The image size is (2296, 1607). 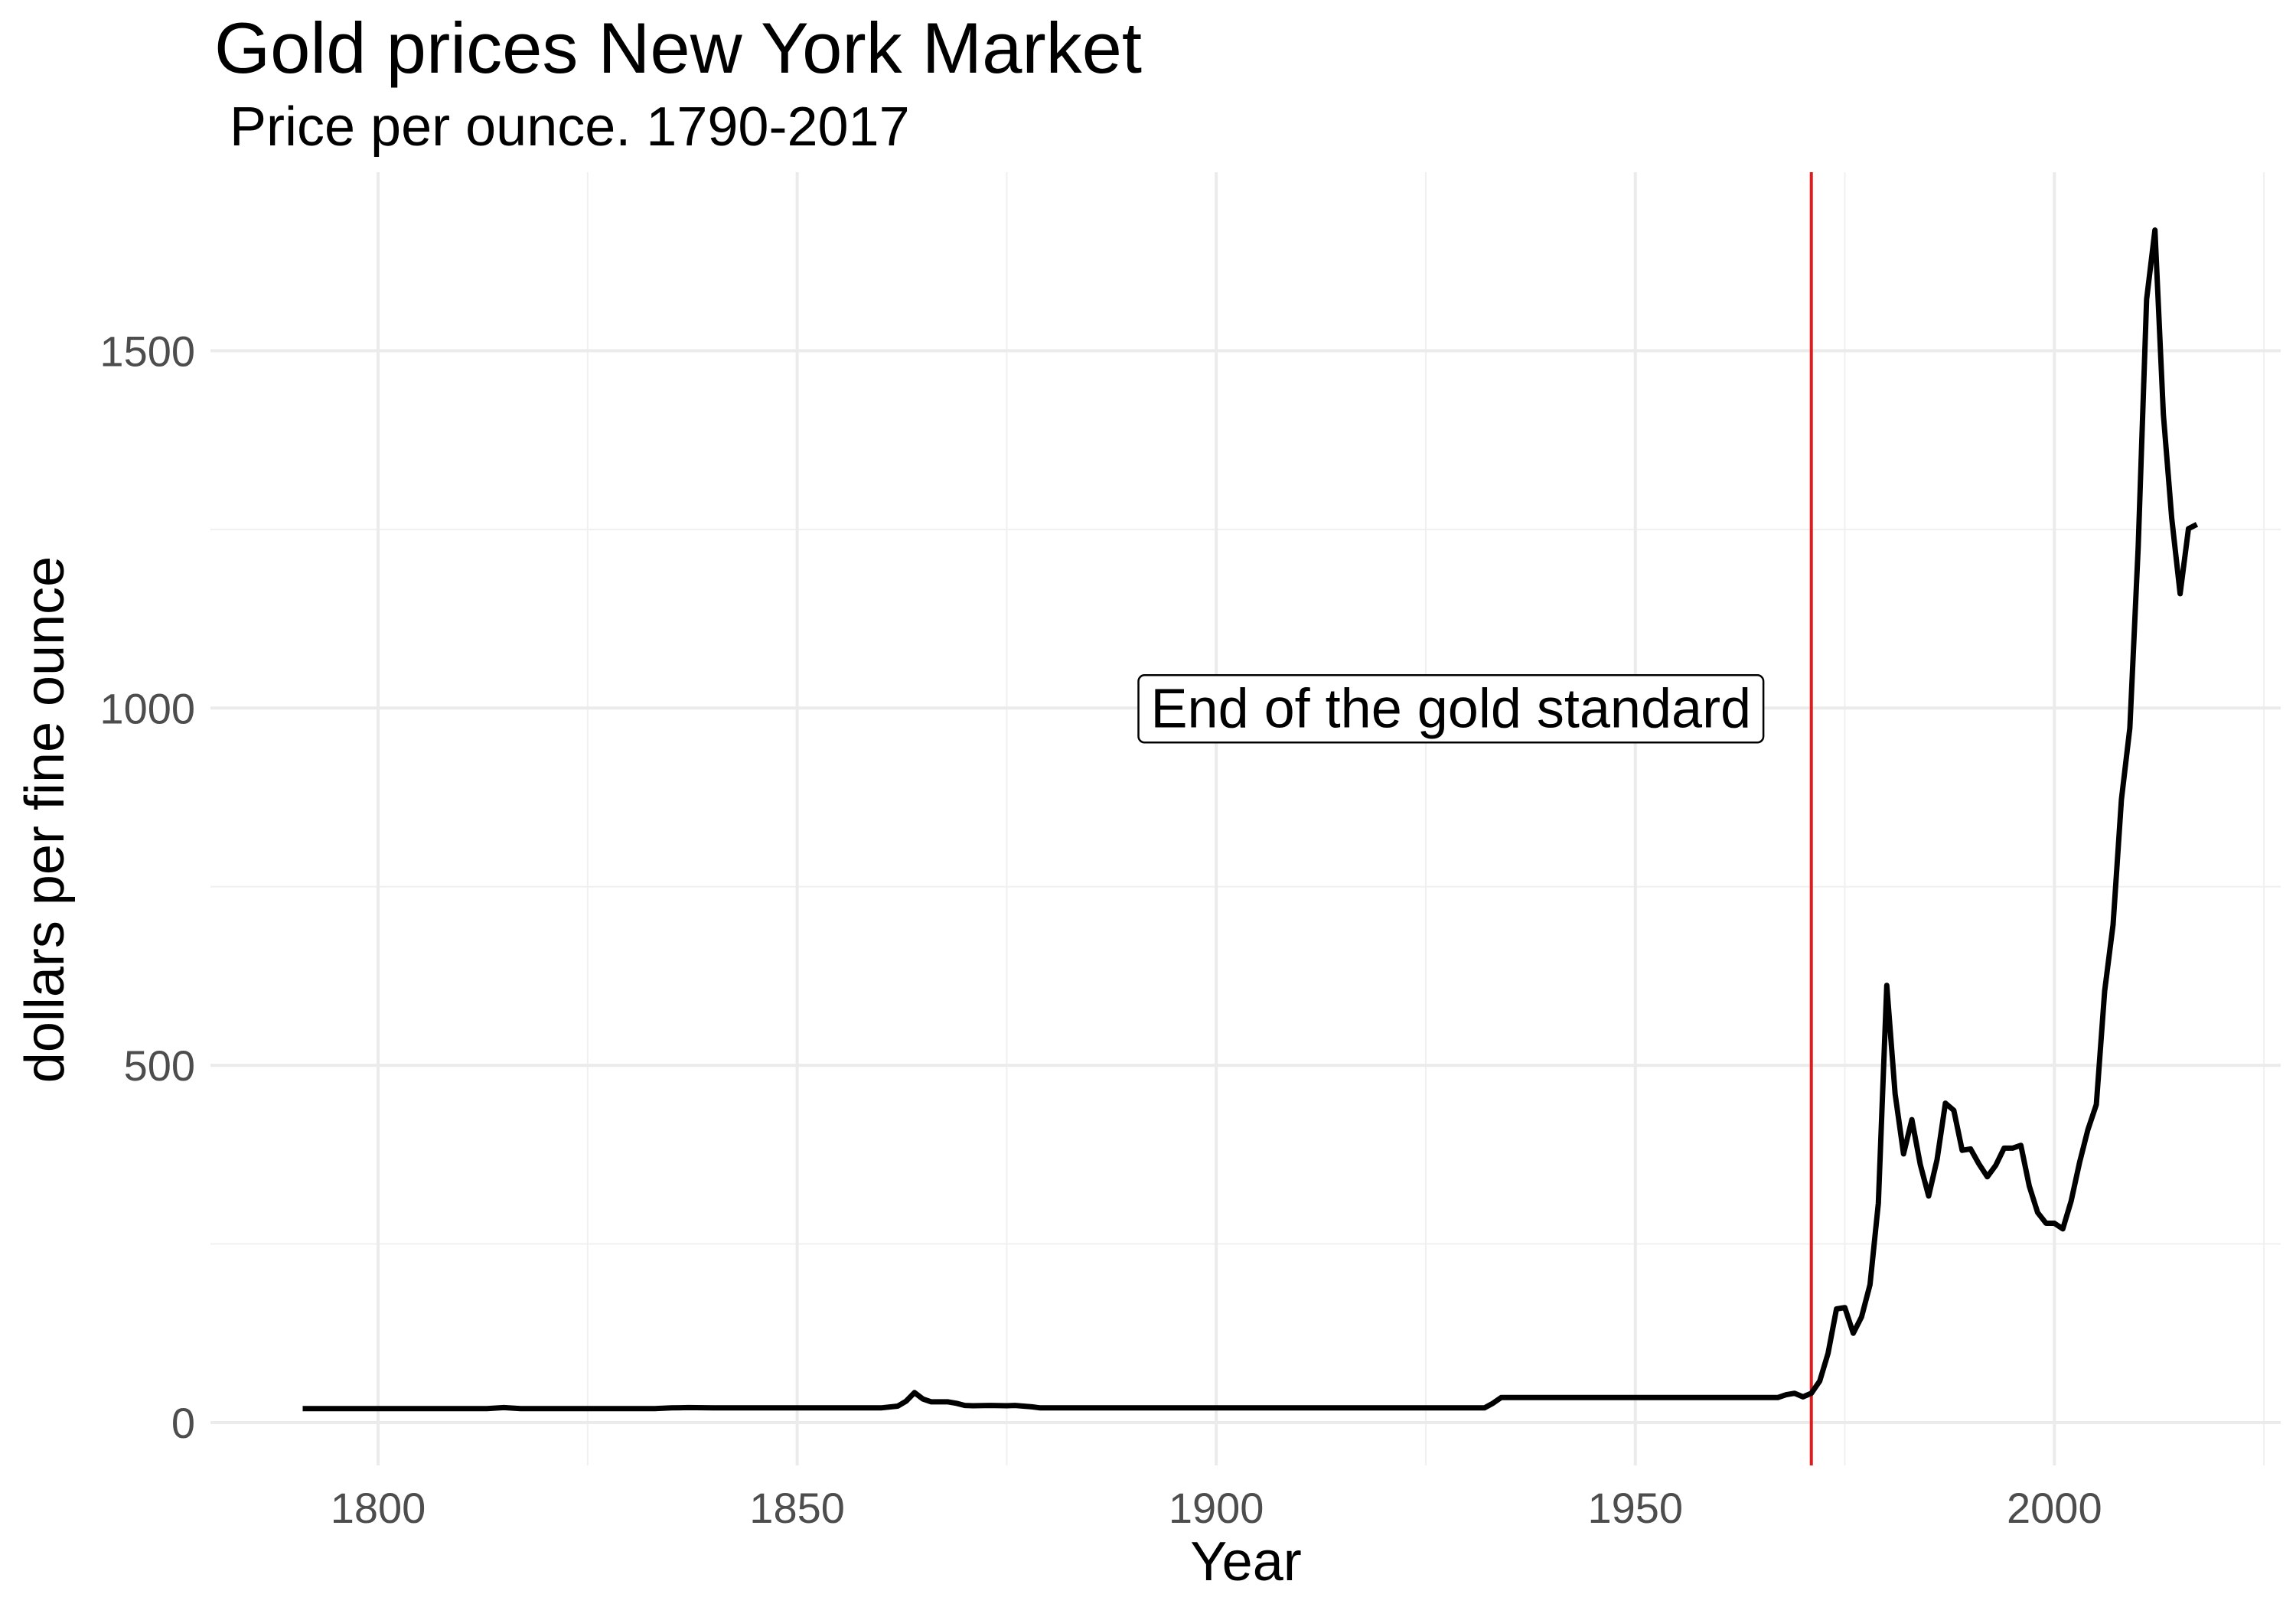 I want to click on y-tick-label: 1500, so click(x=147, y=351).